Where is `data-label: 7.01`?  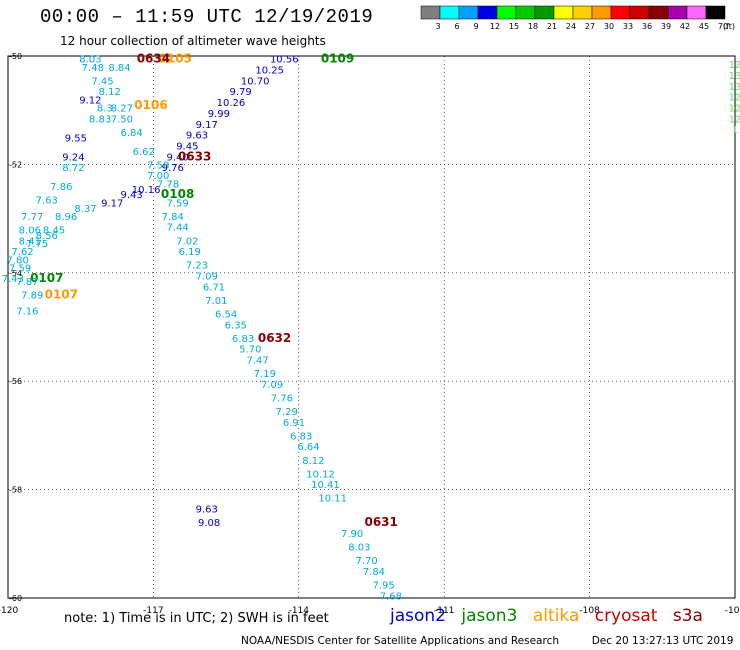
data-label: 7.01 is located at coordinates (216, 301).